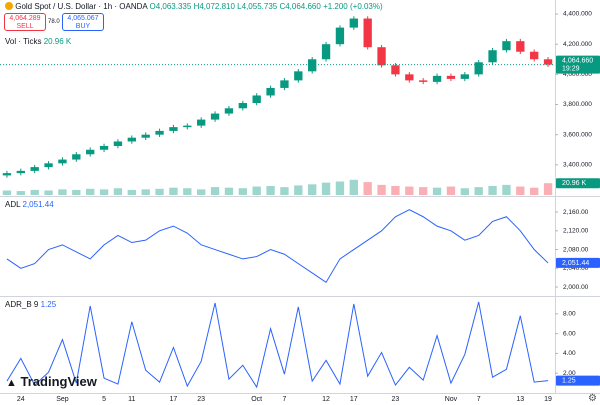 This screenshot has width=600, height=405. Describe the element at coordinates (174, 399) in the screenshot. I see `x-tick-label: 17` at that location.